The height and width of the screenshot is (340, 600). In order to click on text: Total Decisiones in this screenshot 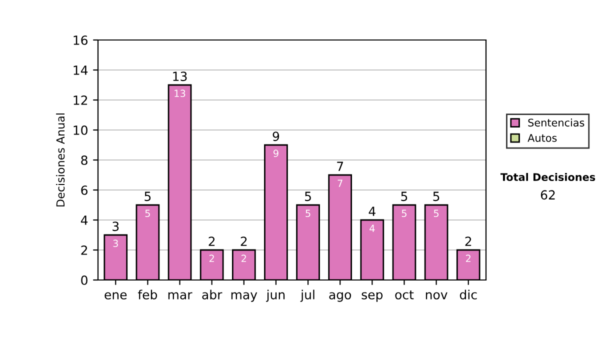, I will do `click(548, 177)`.